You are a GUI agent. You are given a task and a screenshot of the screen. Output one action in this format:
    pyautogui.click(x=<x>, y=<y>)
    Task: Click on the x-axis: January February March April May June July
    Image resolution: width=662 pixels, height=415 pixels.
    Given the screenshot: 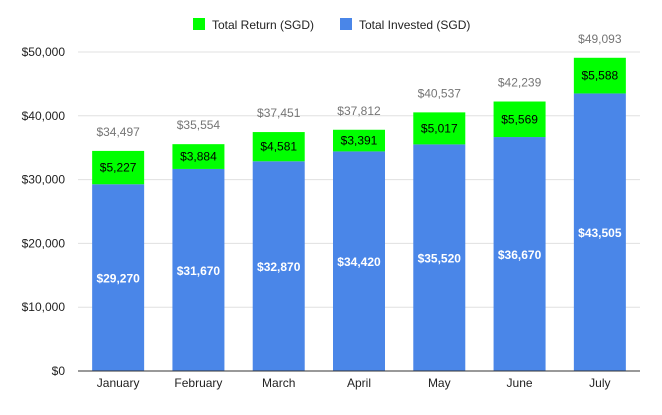 What is the action you would take?
    pyautogui.click(x=359, y=380)
    